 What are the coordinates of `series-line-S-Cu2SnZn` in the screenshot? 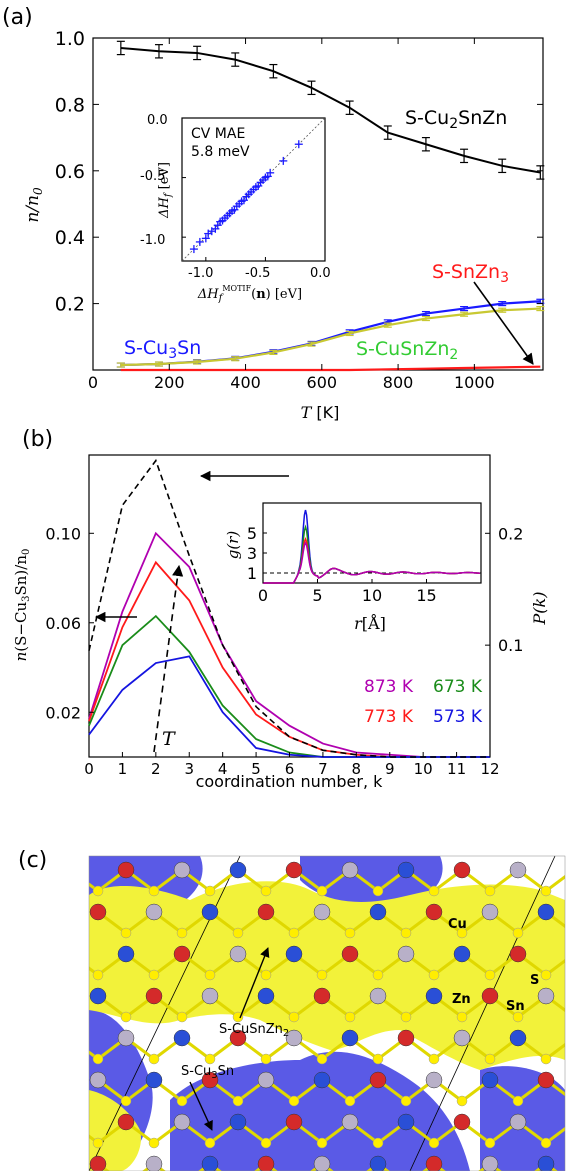 It's located at (330, 110).